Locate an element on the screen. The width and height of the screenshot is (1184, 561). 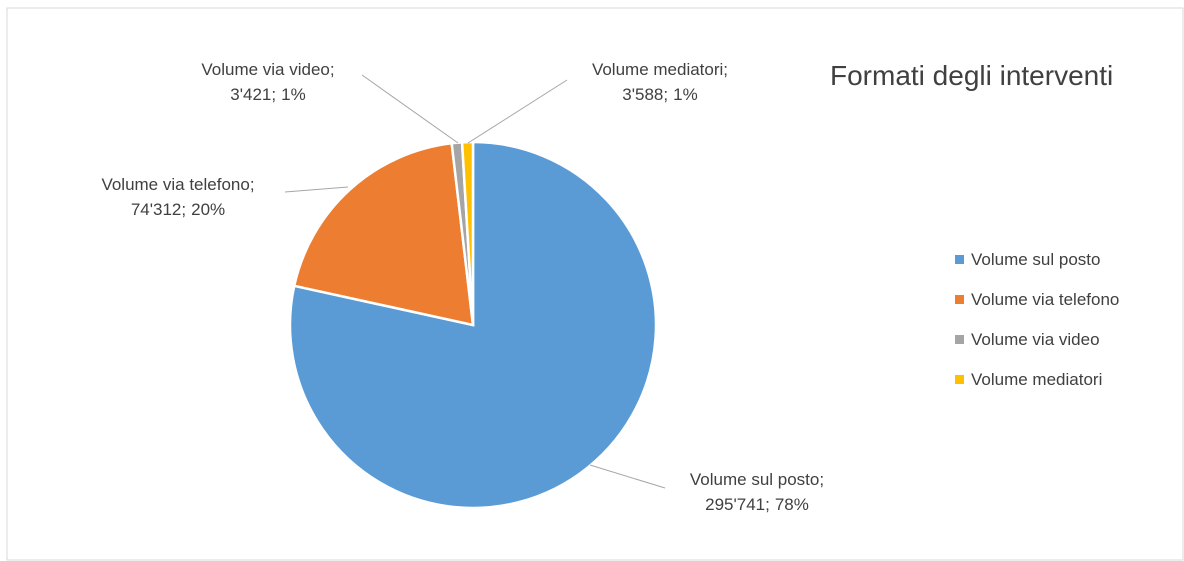
data-label: 74'312; 20% is located at coordinates (178, 209).